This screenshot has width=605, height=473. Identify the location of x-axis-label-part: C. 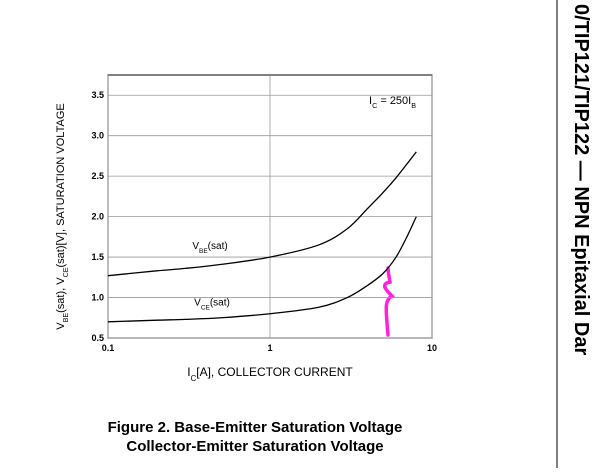
(194, 378).